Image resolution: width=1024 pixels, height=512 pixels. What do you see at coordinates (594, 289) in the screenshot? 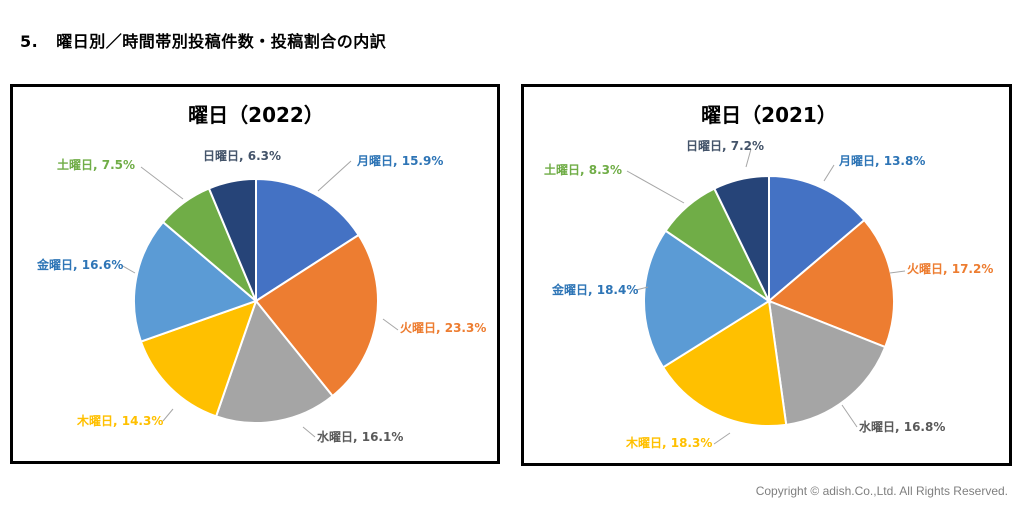
I see `data-label-4: 金曜日, 18.4%` at bounding box center [594, 289].